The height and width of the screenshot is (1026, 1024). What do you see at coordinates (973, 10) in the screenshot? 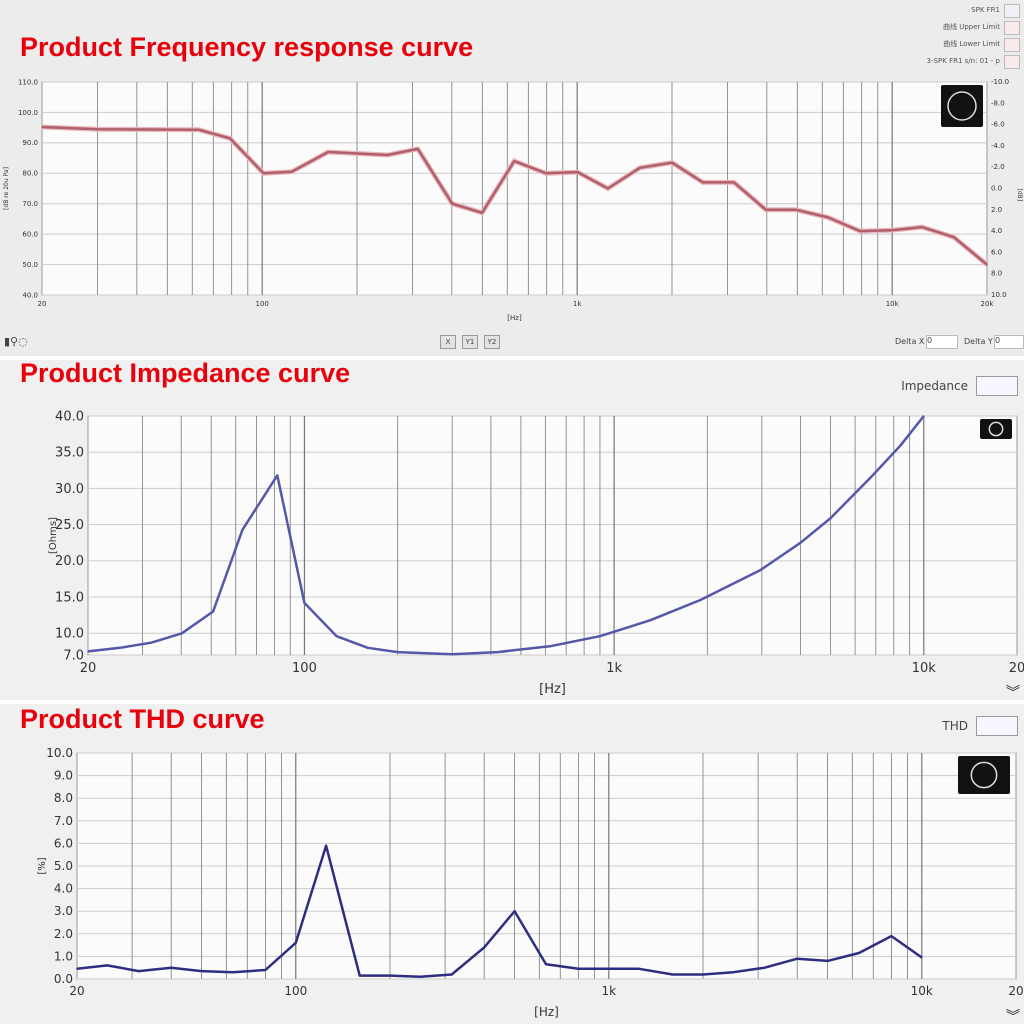
I see `legend-item: SPK FR1` at bounding box center [973, 10].